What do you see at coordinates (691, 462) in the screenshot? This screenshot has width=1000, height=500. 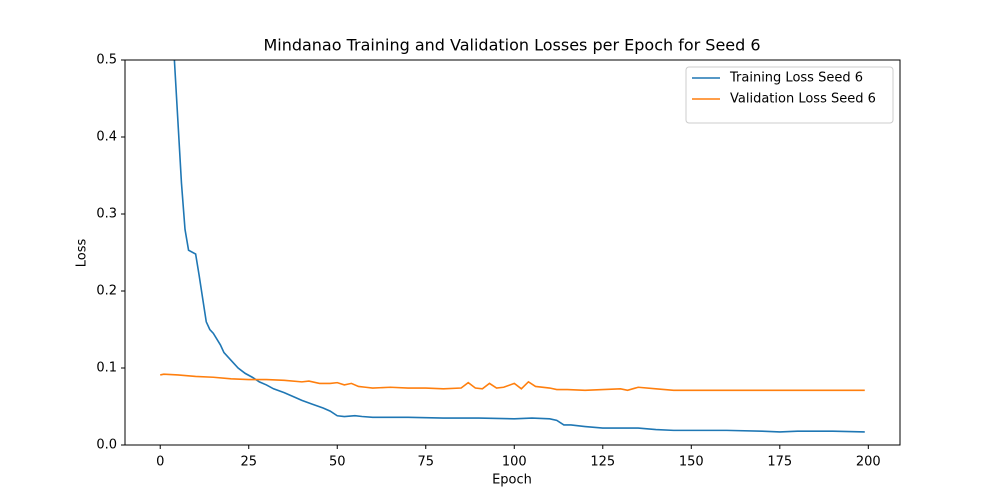 I see `x-tick-label: 150` at bounding box center [691, 462].